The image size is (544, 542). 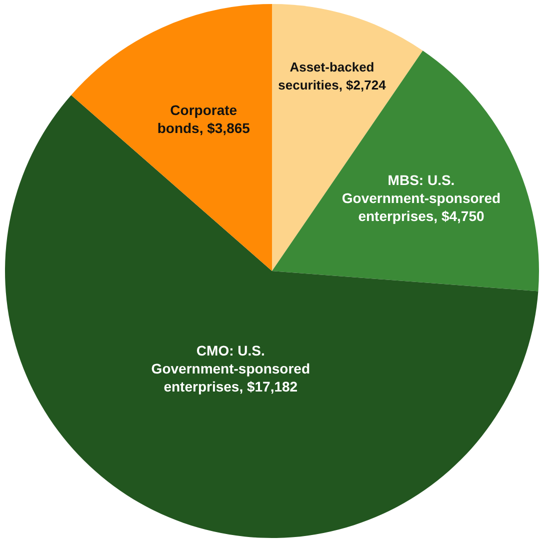 I want to click on slice-label: Corporate bonds, $3,865, so click(x=203, y=119).